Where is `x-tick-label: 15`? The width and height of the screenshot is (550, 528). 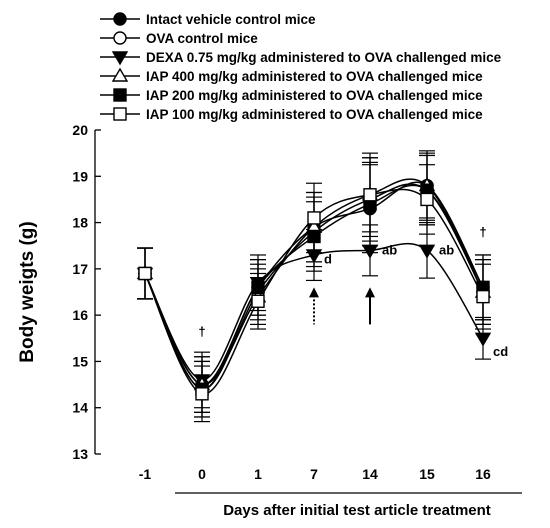
x-tick-label: 15 is located at coordinates (427, 474).